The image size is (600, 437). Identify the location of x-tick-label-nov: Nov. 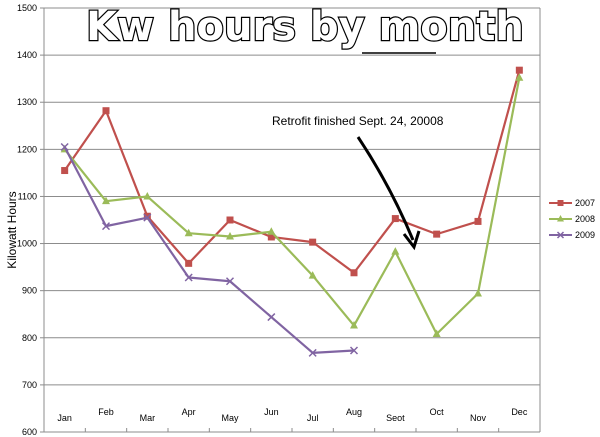
(478, 418).